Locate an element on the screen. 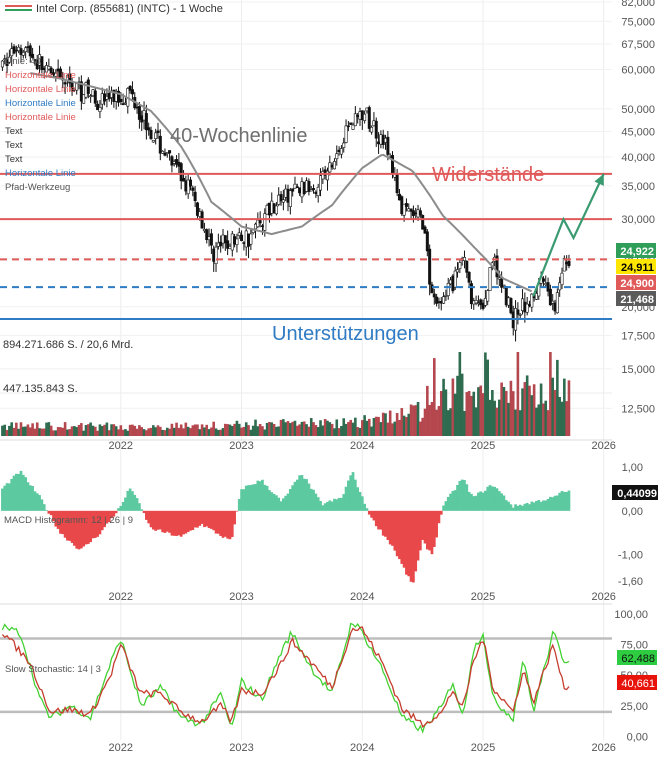 The image size is (659, 762). x-tick-label: 2023 is located at coordinates (241, 748).